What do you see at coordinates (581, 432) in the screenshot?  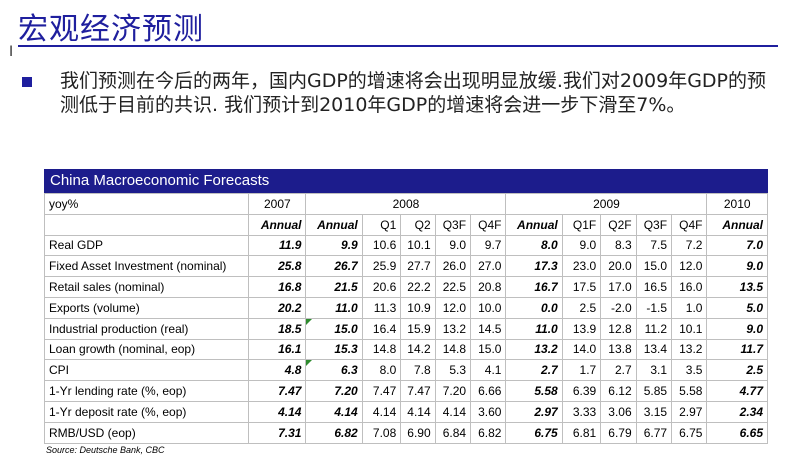 I see `table-cell: 6.81` at bounding box center [581, 432].